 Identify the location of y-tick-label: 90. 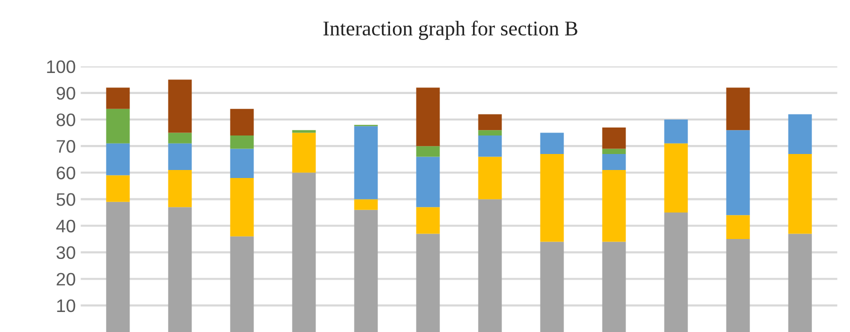
(66, 93).